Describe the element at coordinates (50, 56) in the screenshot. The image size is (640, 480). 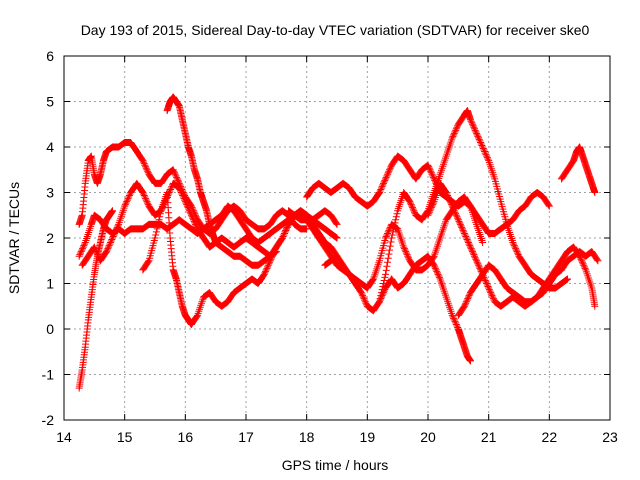
I see `y-tick-label: 6` at that location.